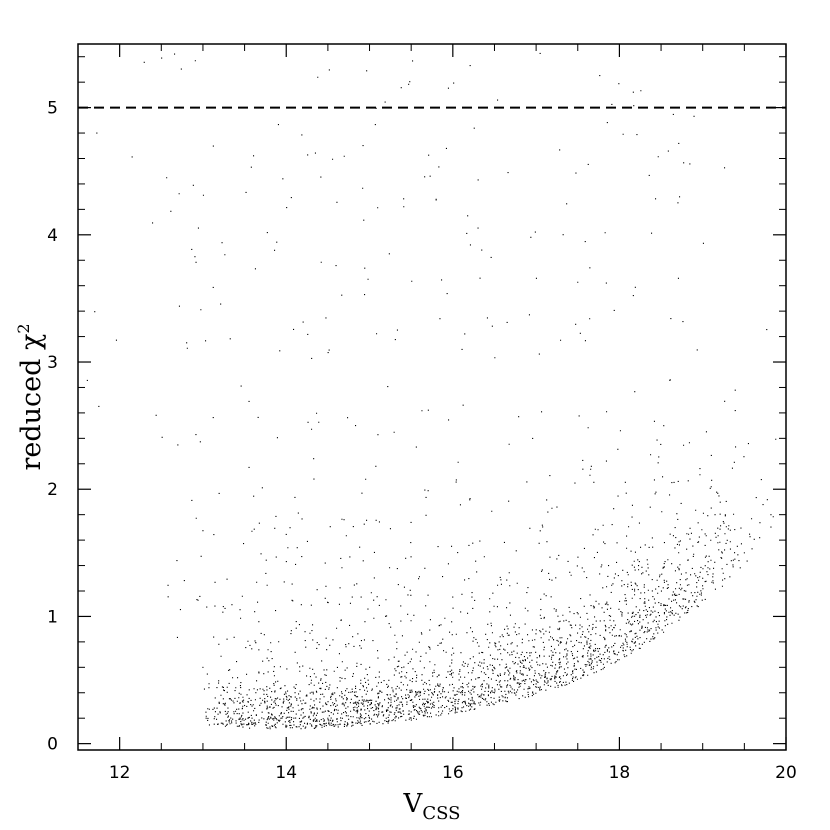 The width and height of the screenshot is (830, 830). What do you see at coordinates (786, 773) in the screenshot?
I see `x-tick-label: 20` at bounding box center [786, 773].